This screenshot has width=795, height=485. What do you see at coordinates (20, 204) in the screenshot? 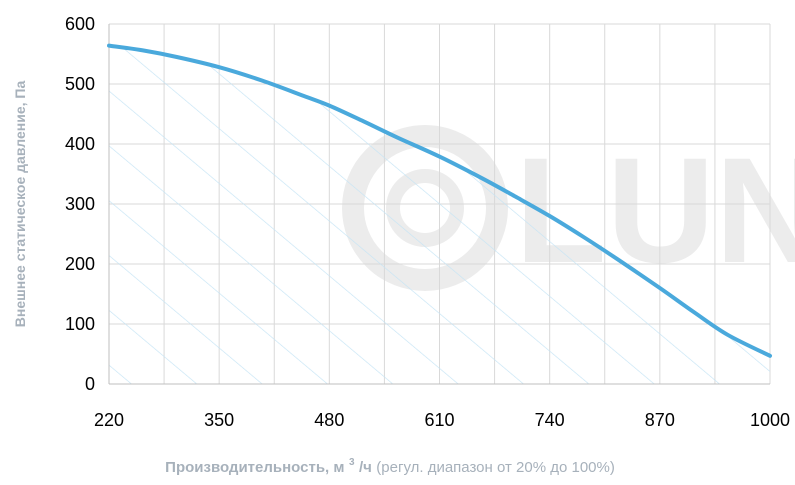
I see `y-axis-title: Внешнее статическое давление, Па` at bounding box center [20, 204].